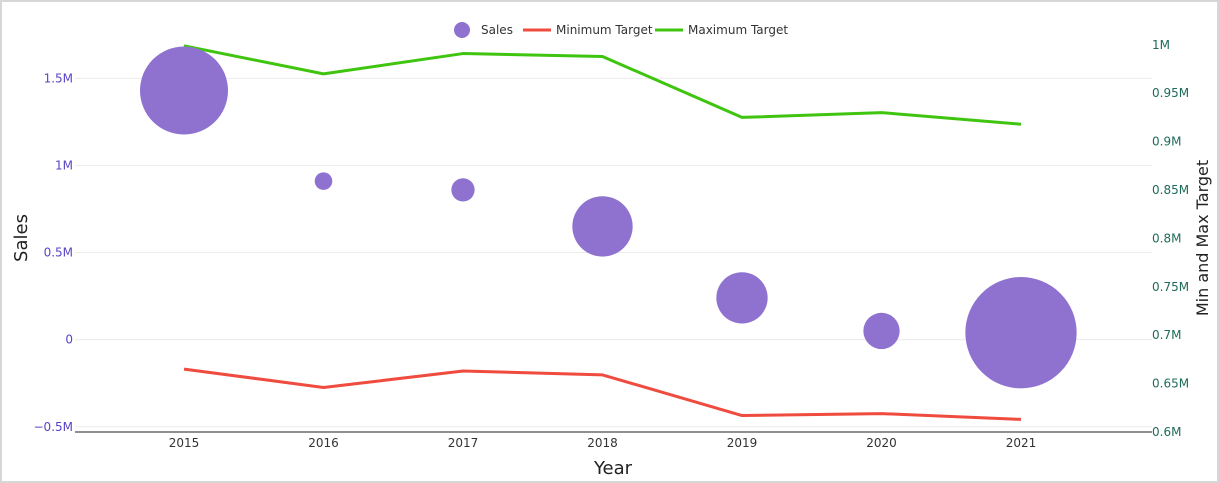 This screenshot has height=483, width=1219. I want to click on legend-item-maximum-target: Maximum Target, so click(721, 30).